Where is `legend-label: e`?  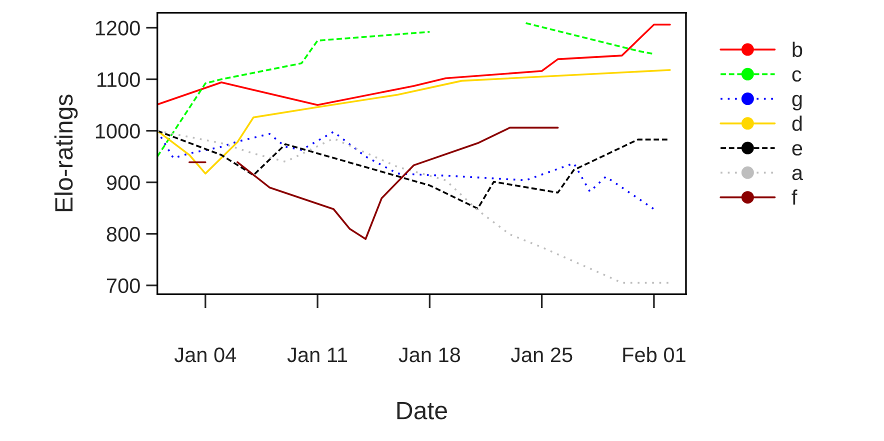
legend-label: e is located at coordinates (797, 150).